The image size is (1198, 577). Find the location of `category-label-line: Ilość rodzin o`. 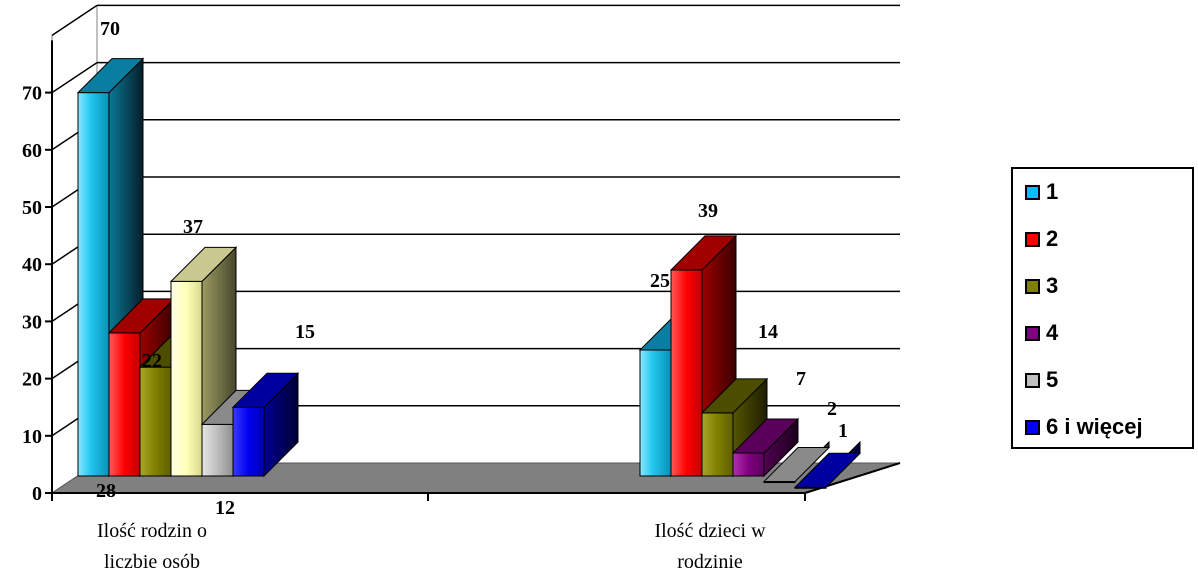

category-label-line: Ilość rodzin o is located at coordinates (152, 531).